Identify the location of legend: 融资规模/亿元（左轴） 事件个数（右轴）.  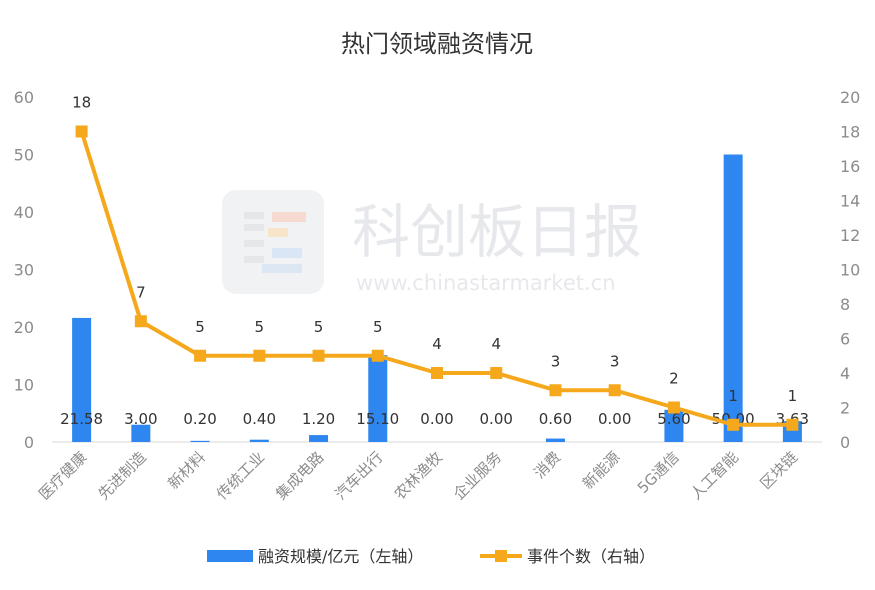
(431, 556).